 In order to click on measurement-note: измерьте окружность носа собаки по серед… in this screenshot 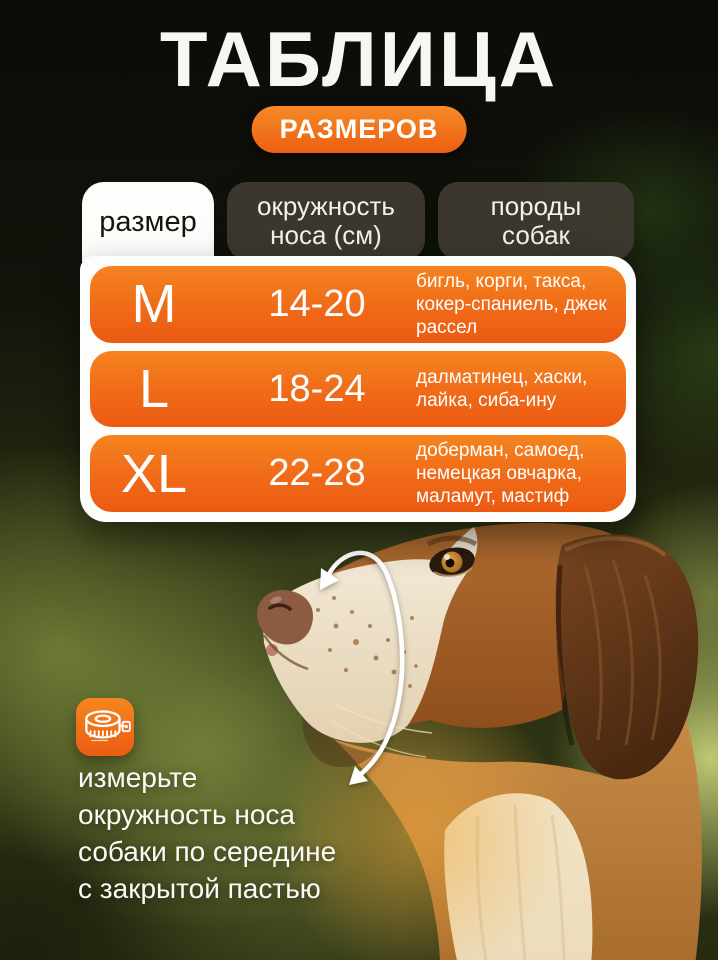, I will do `click(207, 834)`.